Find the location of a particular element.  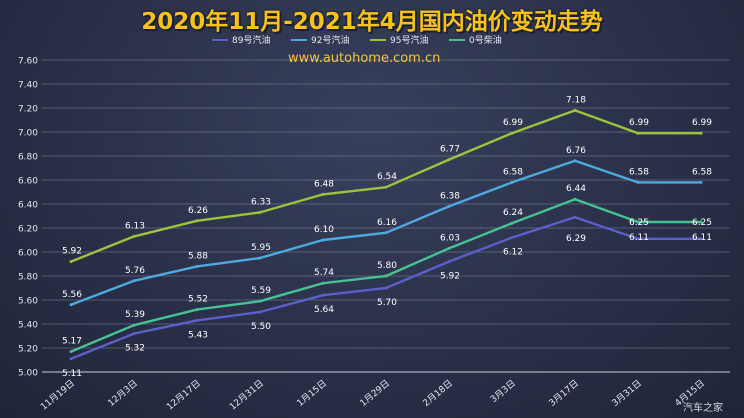

data-label: 5.39 is located at coordinates (135, 315).